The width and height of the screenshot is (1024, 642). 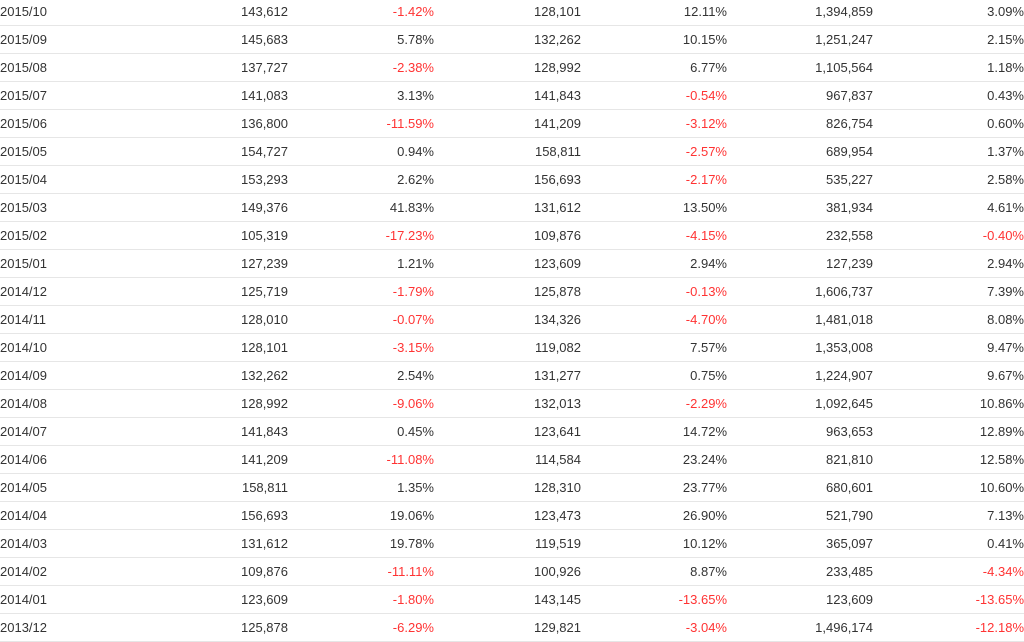 What do you see at coordinates (507, 151) in the screenshot?
I see `value-2-cell: 158,811` at bounding box center [507, 151].